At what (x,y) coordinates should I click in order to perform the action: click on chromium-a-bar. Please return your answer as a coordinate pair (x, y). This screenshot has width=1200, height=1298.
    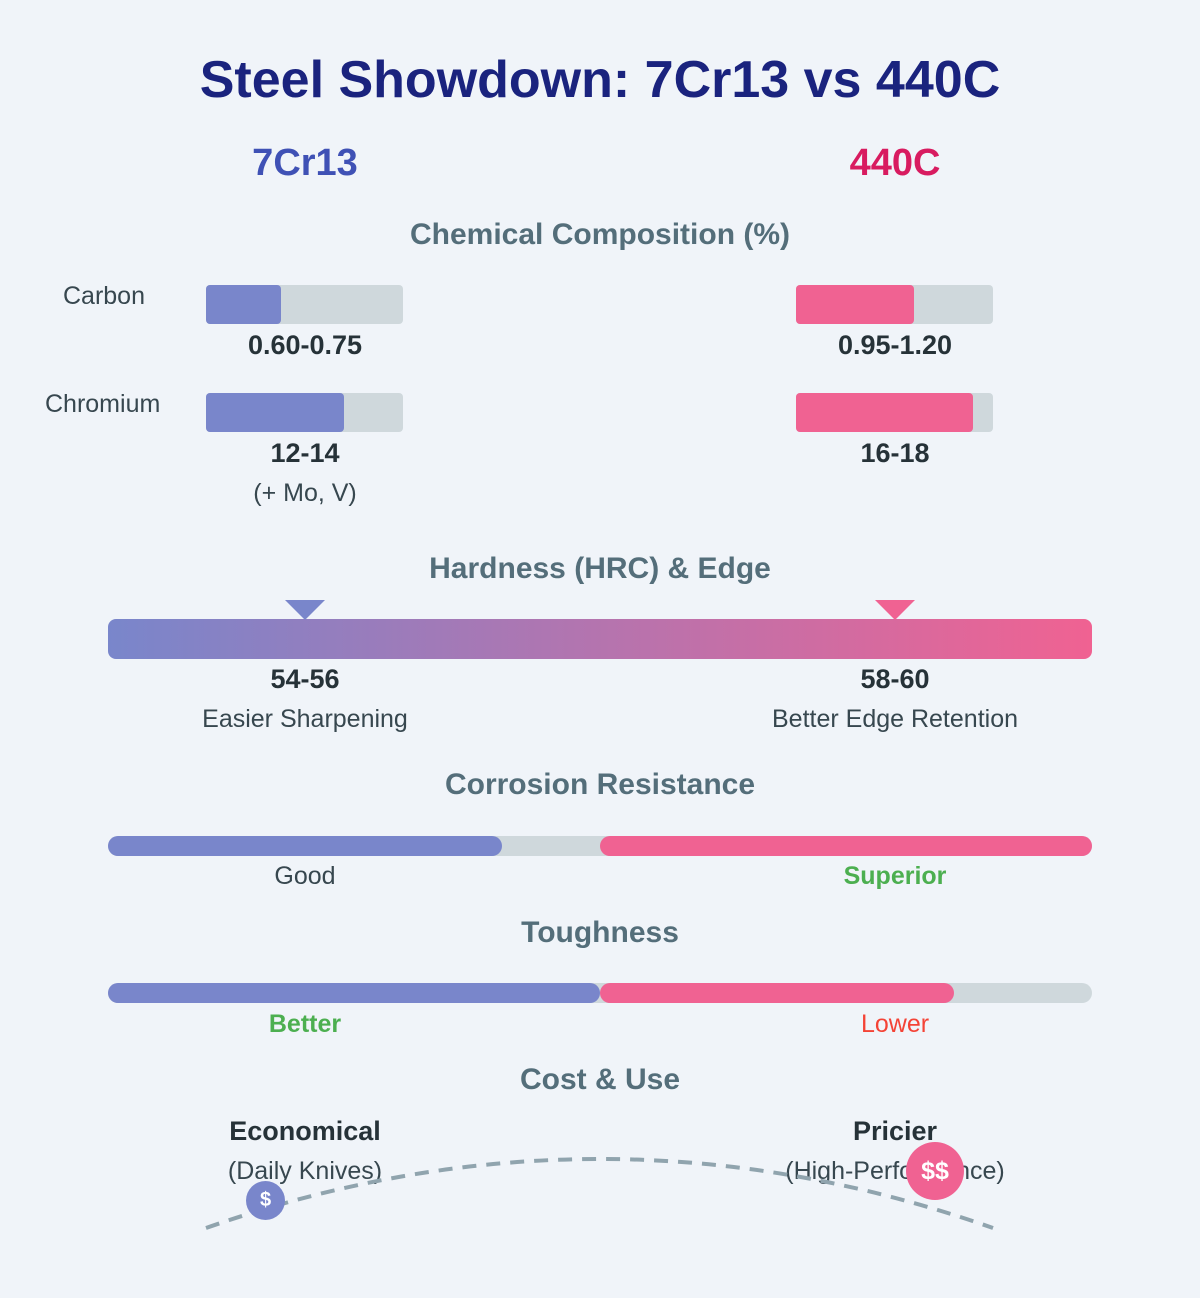
    Looking at the image, I should click on (275, 412).